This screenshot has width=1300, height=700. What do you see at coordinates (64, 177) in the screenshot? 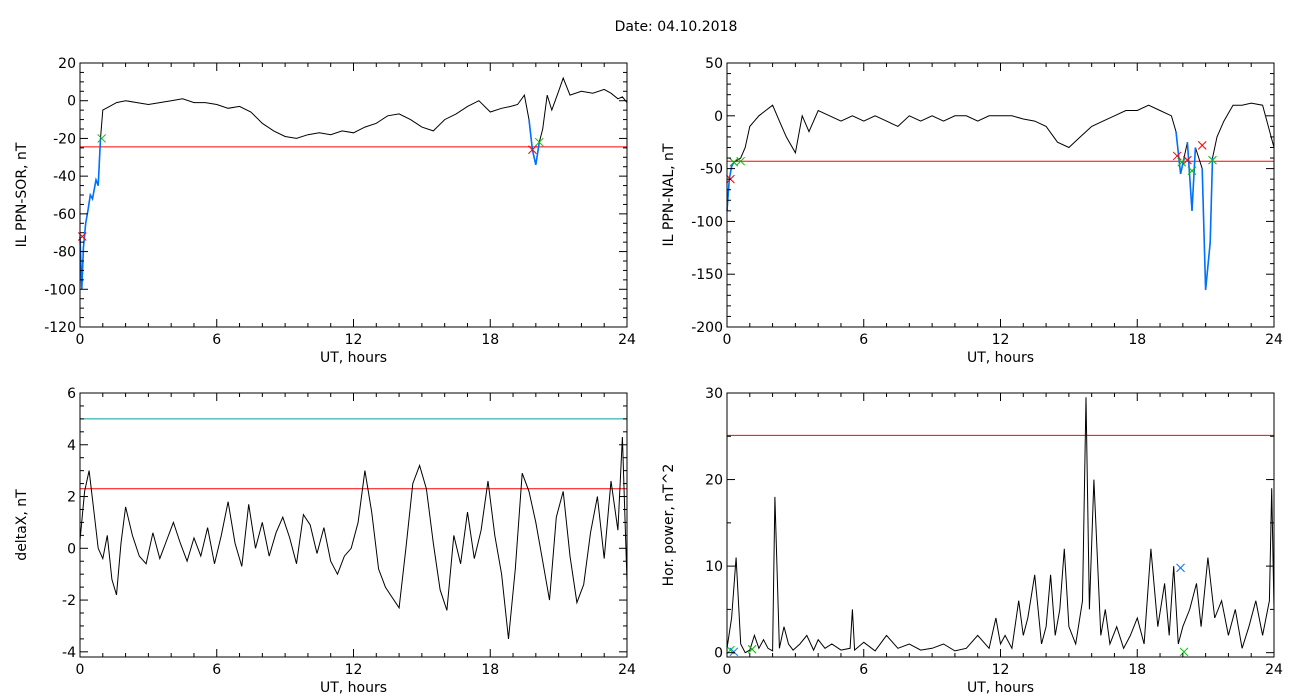
I see `y-tick-label: -40` at bounding box center [64, 177].